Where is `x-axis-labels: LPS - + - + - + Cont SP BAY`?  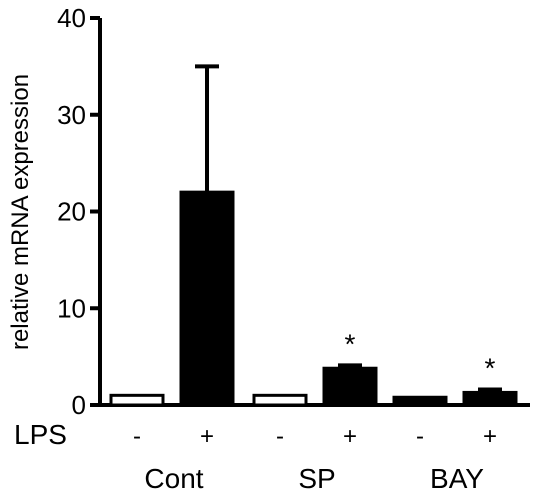 x-axis-labels: LPS - + - + - + Cont SP BAY is located at coordinates (255, 456).